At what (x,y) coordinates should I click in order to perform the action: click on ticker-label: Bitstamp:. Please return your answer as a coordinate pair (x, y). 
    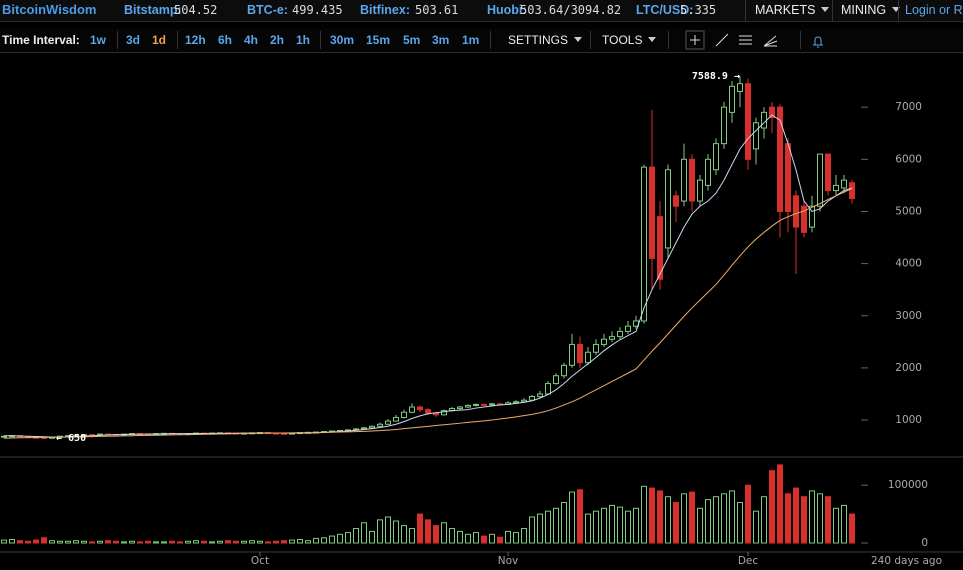
    Looking at the image, I should click on (153, 10).